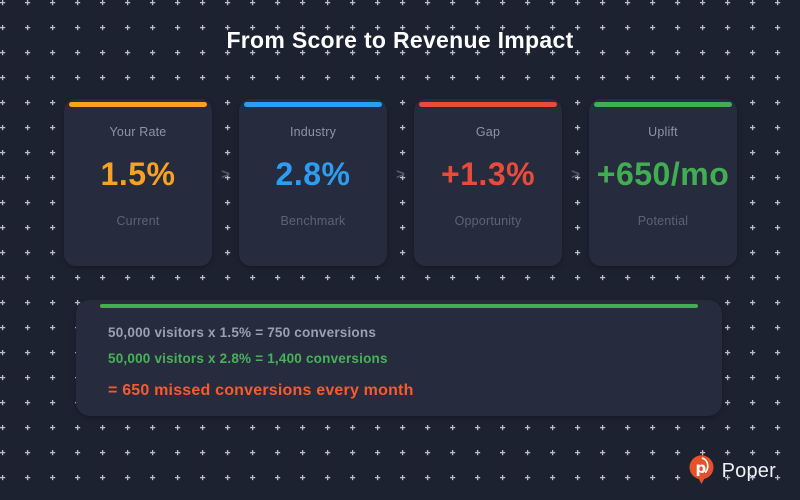 This screenshot has height=500, width=800. I want to click on poper-balloon-icon: p, so click(701, 469).